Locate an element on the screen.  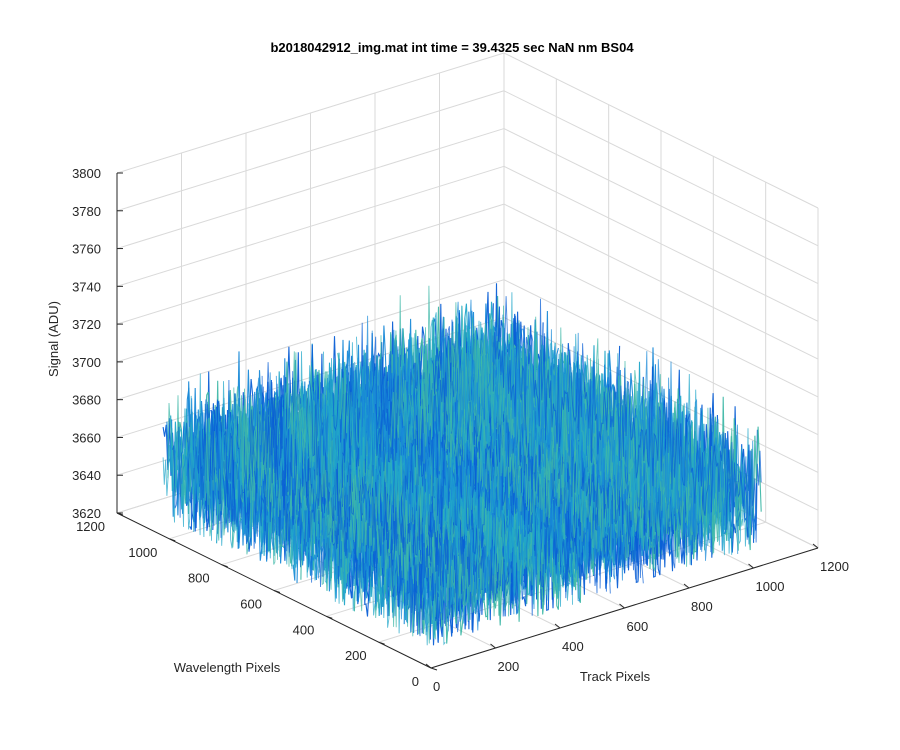
z-axis-label: Signal (ADU) is located at coordinates (53, 339).